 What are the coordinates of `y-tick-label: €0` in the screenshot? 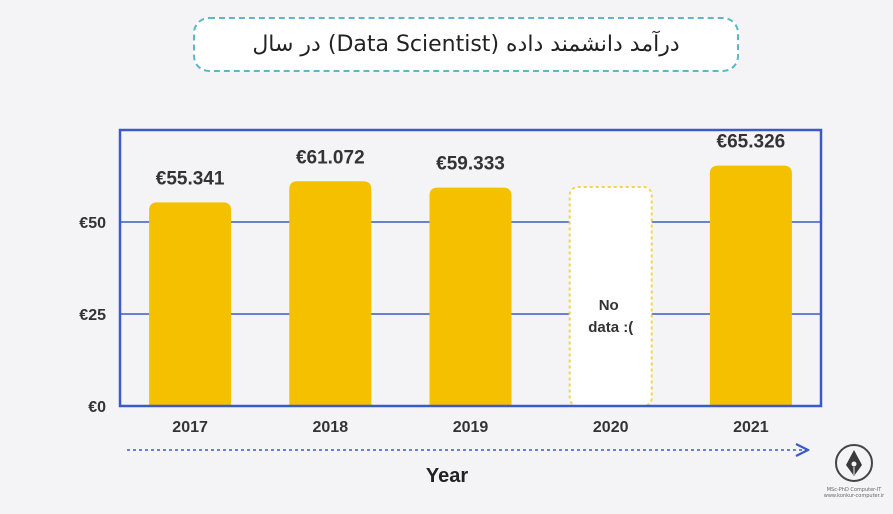 It's located at (97, 407).